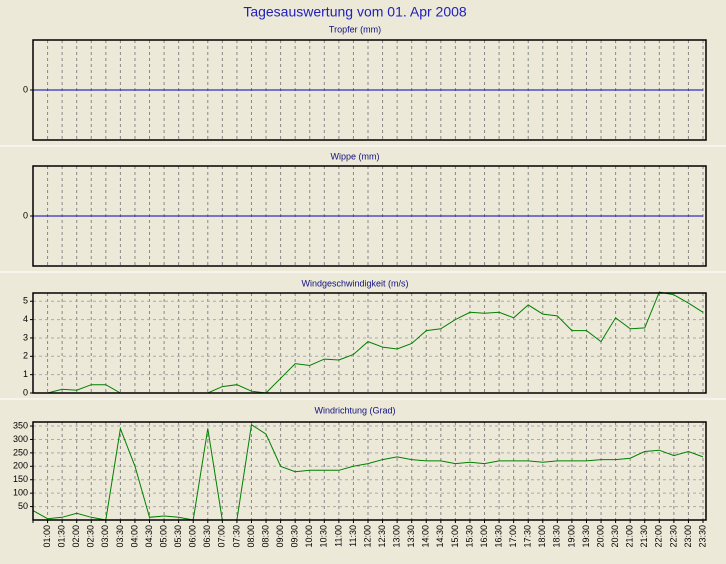 The width and height of the screenshot is (726, 564). Describe the element at coordinates (236, 536) in the screenshot. I see `x-tick-label: 07:30` at that location.